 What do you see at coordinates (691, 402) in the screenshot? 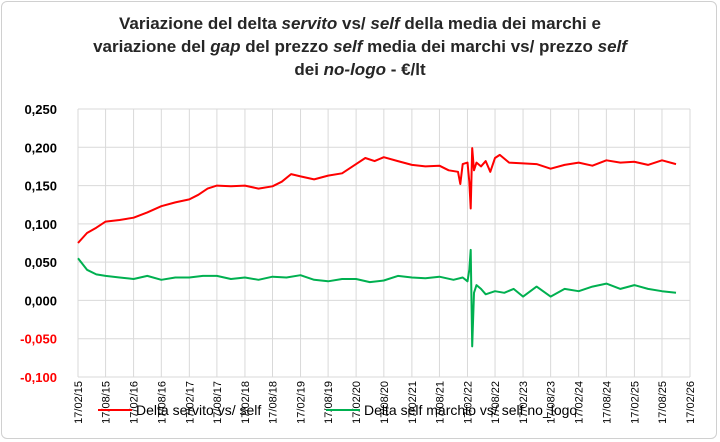
I see `x-tick-label: 17/02/26` at bounding box center [691, 402].